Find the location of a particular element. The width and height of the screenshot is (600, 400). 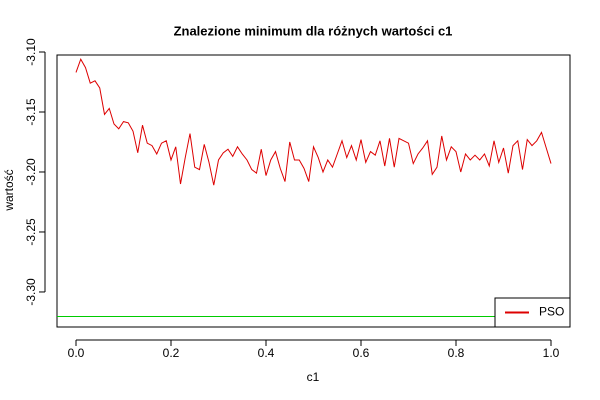

legend-label: PSO is located at coordinates (551, 312).